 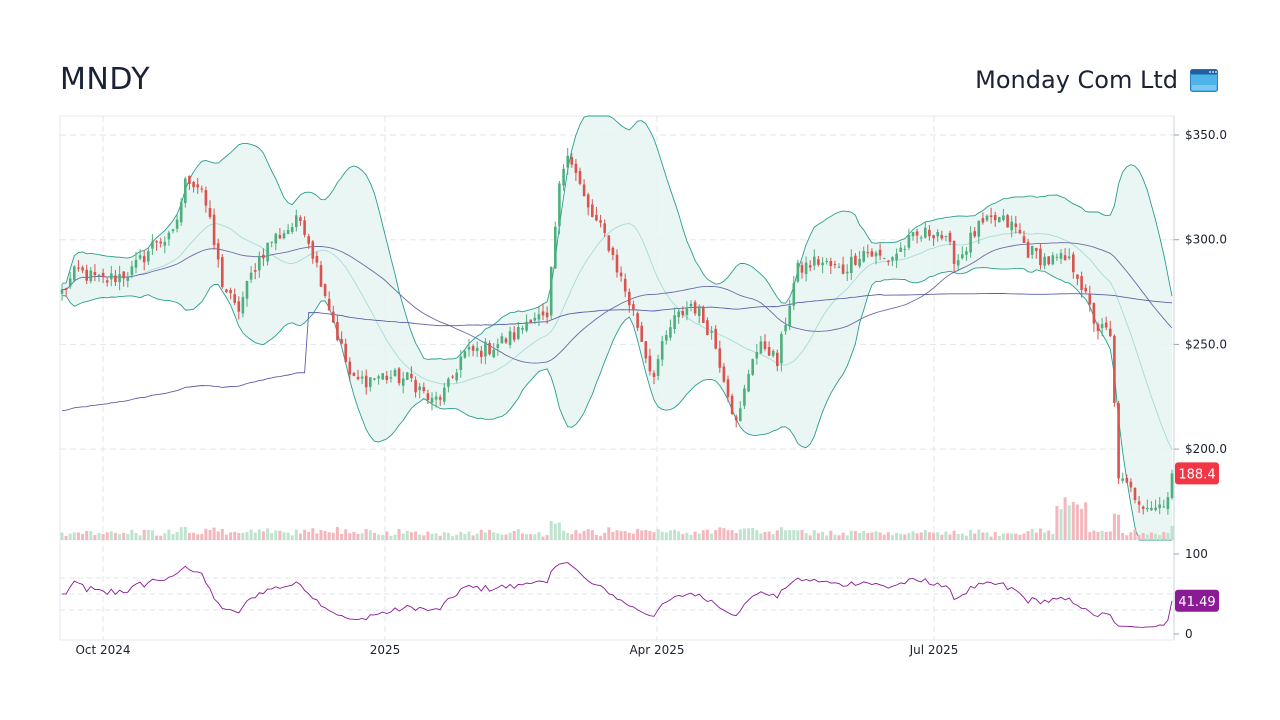 What do you see at coordinates (1206, 240) in the screenshot?
I see `price-tick-label: $300.0` at bounding box center [1206, 240].